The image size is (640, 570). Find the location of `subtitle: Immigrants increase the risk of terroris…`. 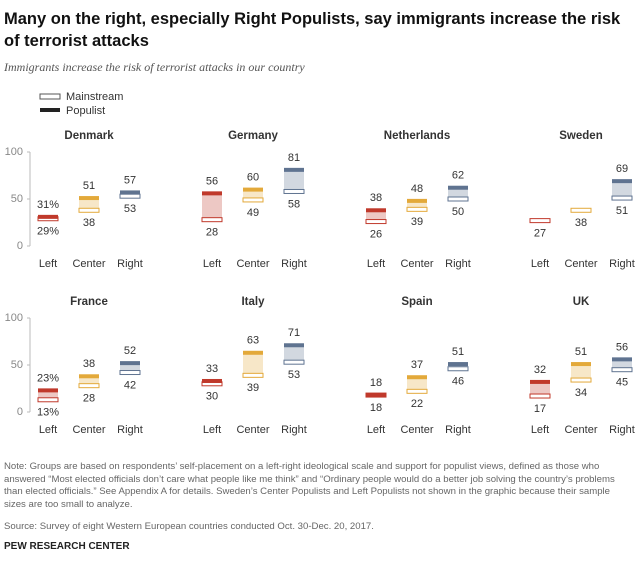

subtitle: Immigrants increase the risk of terroris… is located at coordinates (154, 67).